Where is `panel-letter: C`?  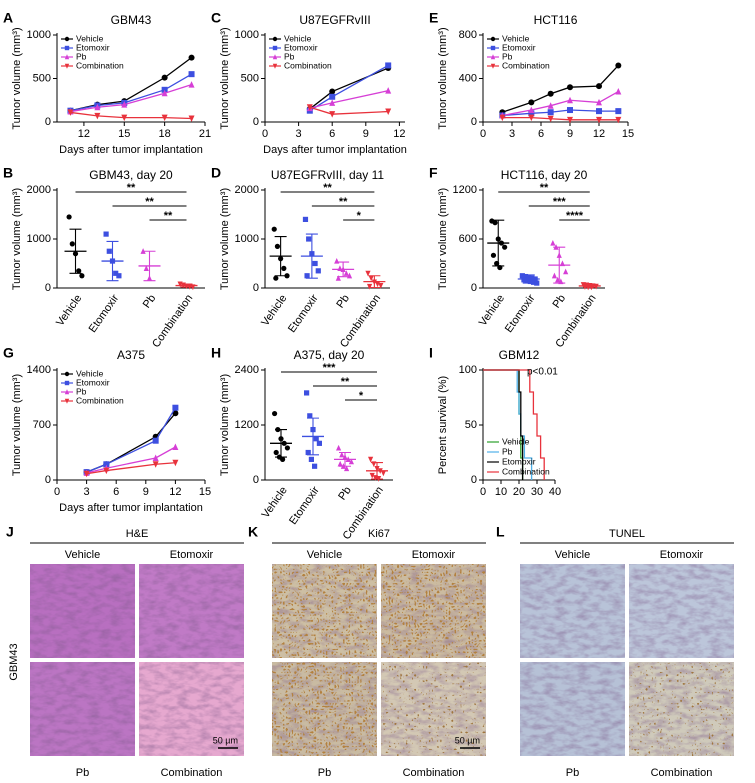
panel-letter: C is located at coordinates (216, 18).